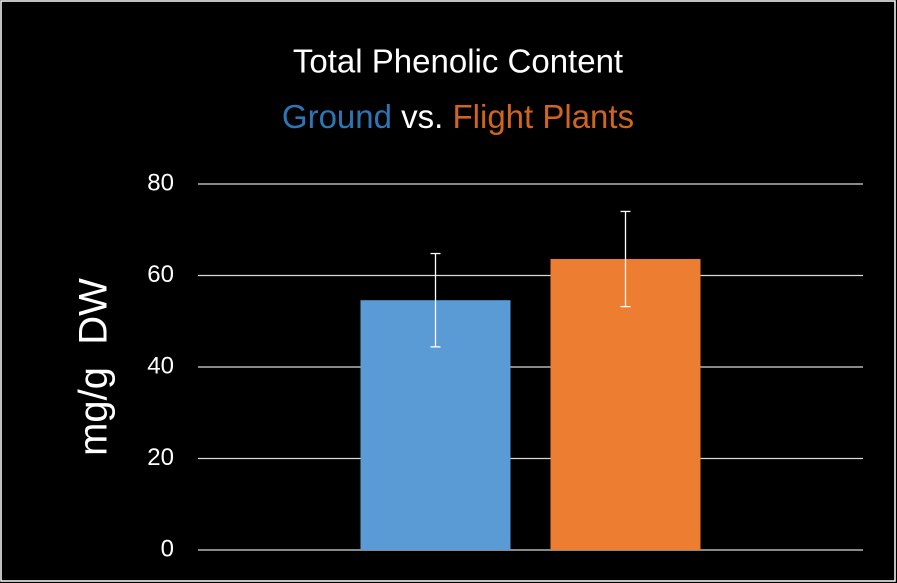 The height and width of the screenshot is (583, 897). Describe the element at coordinates (94, 367) in the screenshot. I see `y-axis-label: mg/g DW` at that location.